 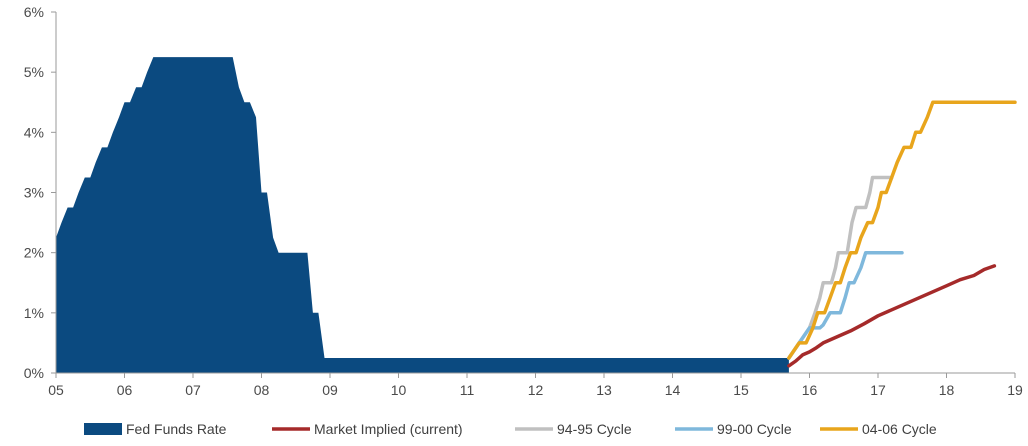 What do you see at coordinates (899, 429) in the screenshot?
I see `legend-label: 04-06 Cycle` at bounding box center [899, 429].